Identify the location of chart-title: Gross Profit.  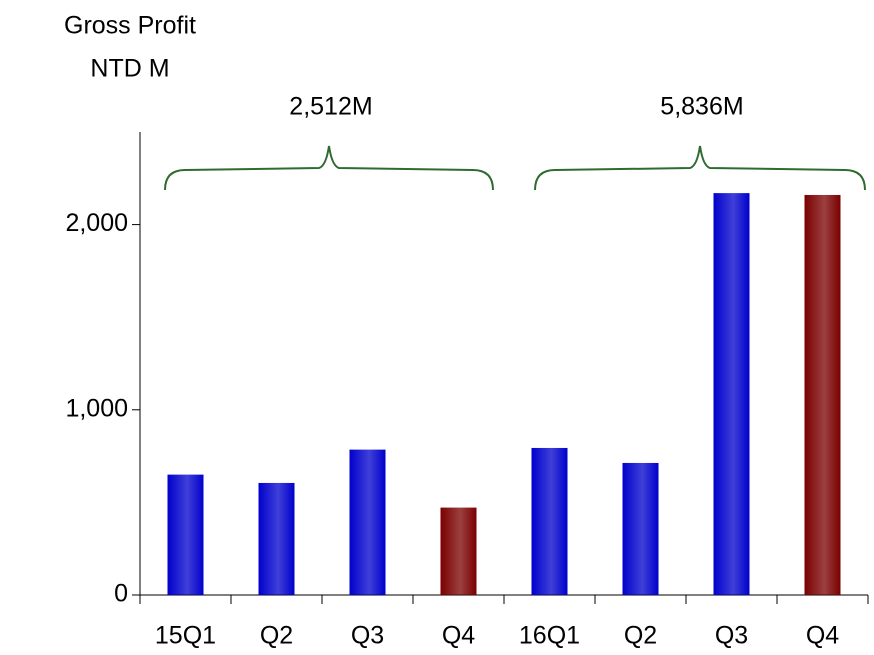
(130, 26).